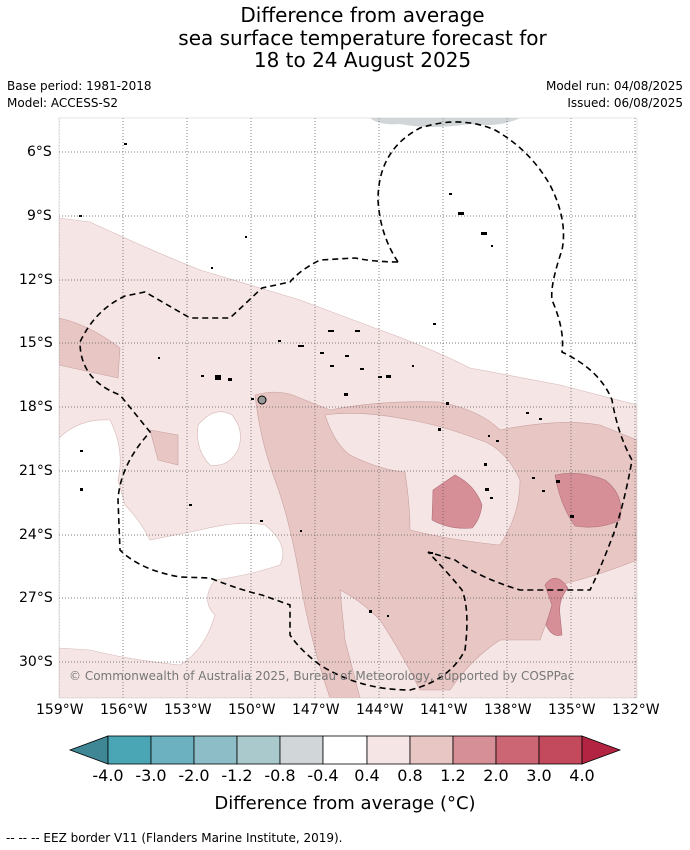 Image resolution: width=690 pixels, height=850 pixels. I want to click on title-line-1: Difference from average, so click(362, 15).